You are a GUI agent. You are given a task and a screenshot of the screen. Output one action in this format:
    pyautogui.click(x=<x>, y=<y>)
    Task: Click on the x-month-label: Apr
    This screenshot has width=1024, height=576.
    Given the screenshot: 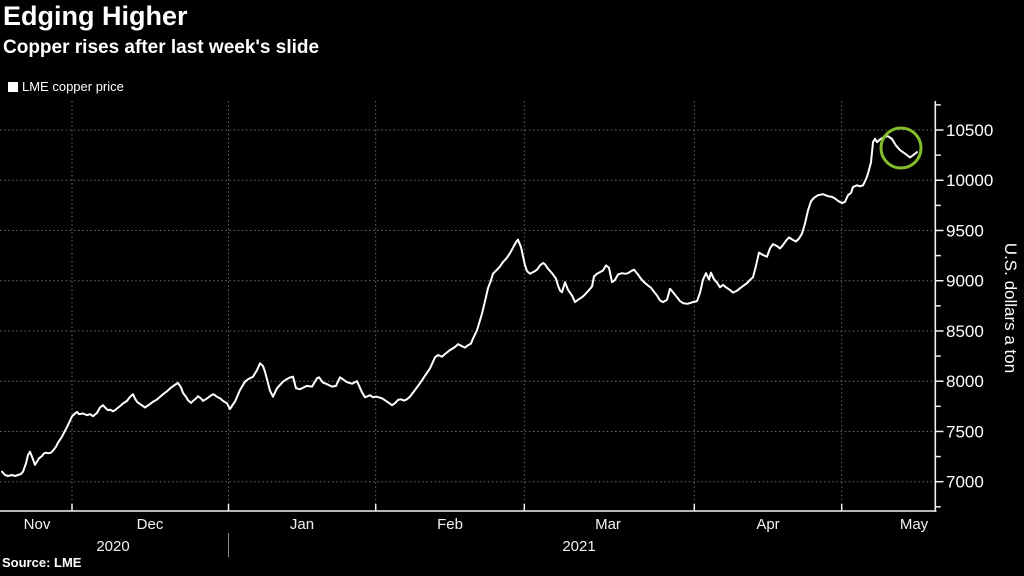 What is the action you would take?
    pyautogui.click(x=767, y=524)
    